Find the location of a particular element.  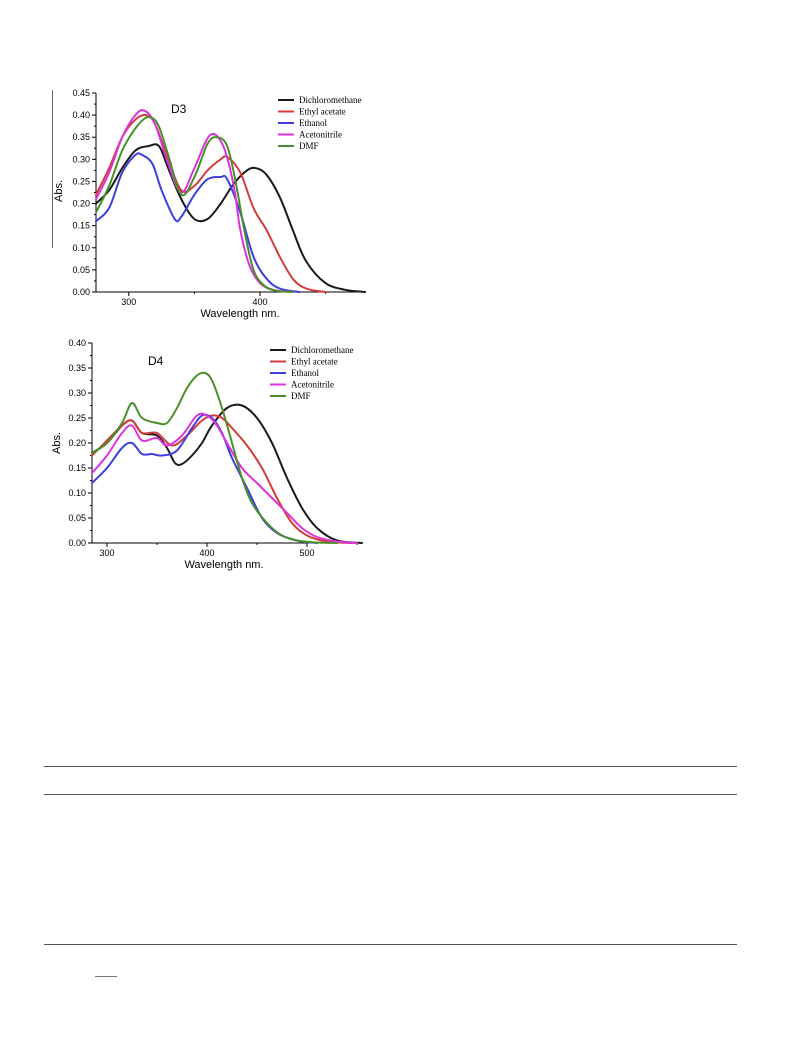

chart-d3-series-acetonitrile is located at coordinates (194, 201).